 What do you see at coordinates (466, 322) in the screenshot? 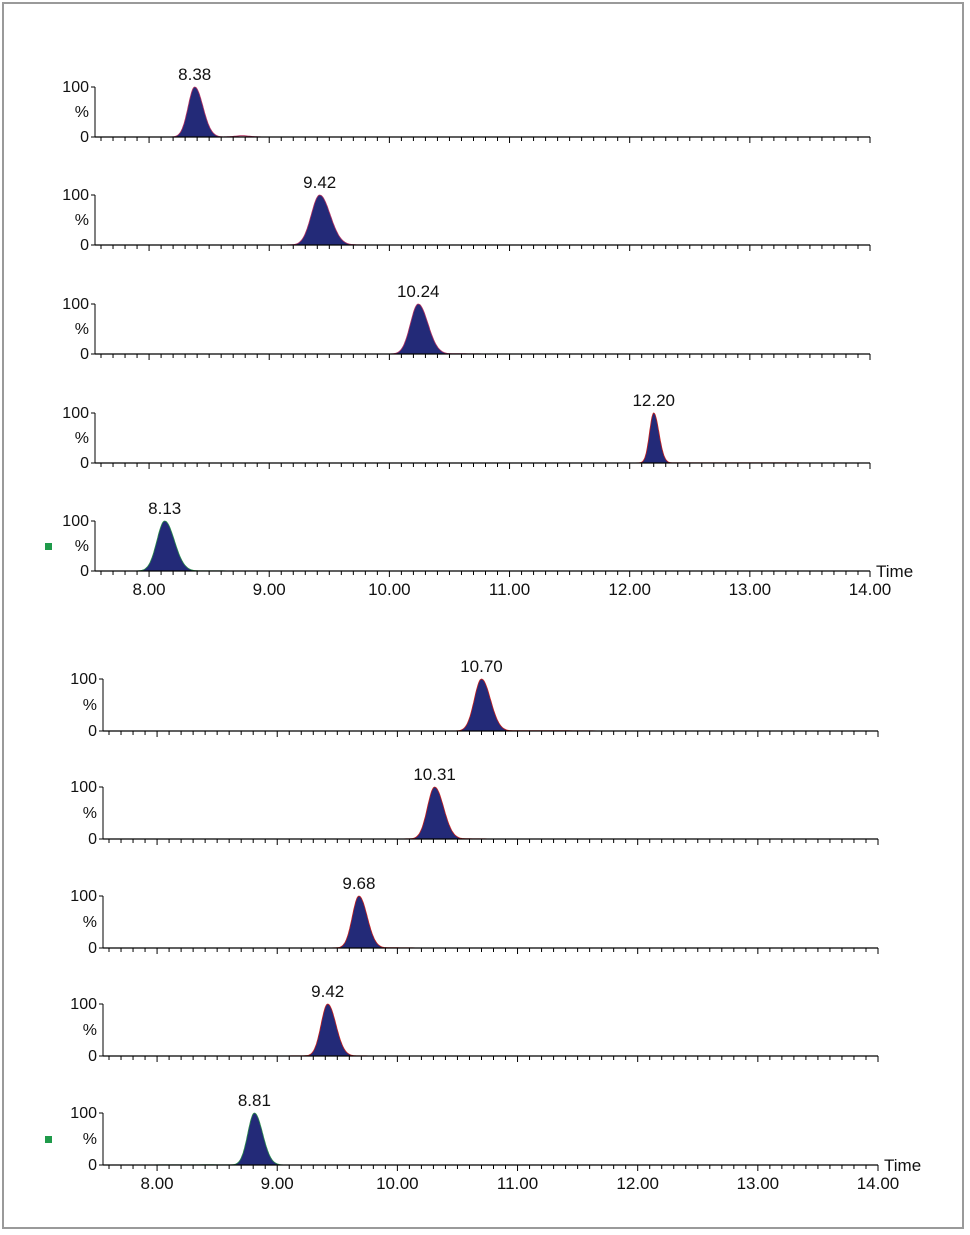
I see `panel-1-3: 100% 0 10.24` at bounding box center [466, 322].